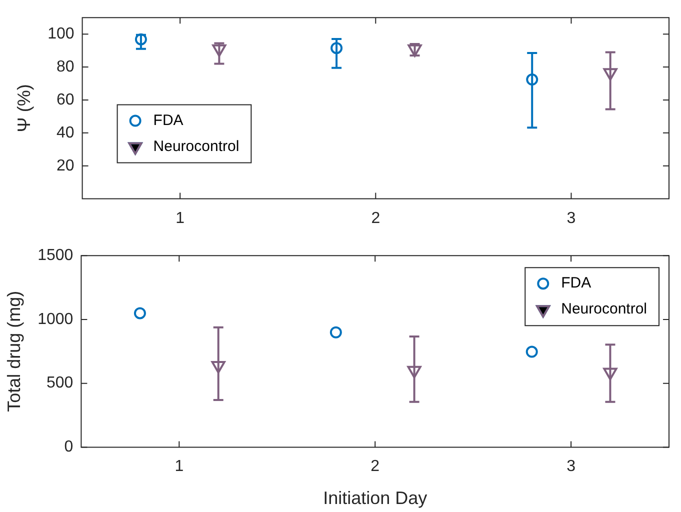 The height and width of the screenshot is (512, 681). I want to click on y-tick-label: 0, so click(69, 447).